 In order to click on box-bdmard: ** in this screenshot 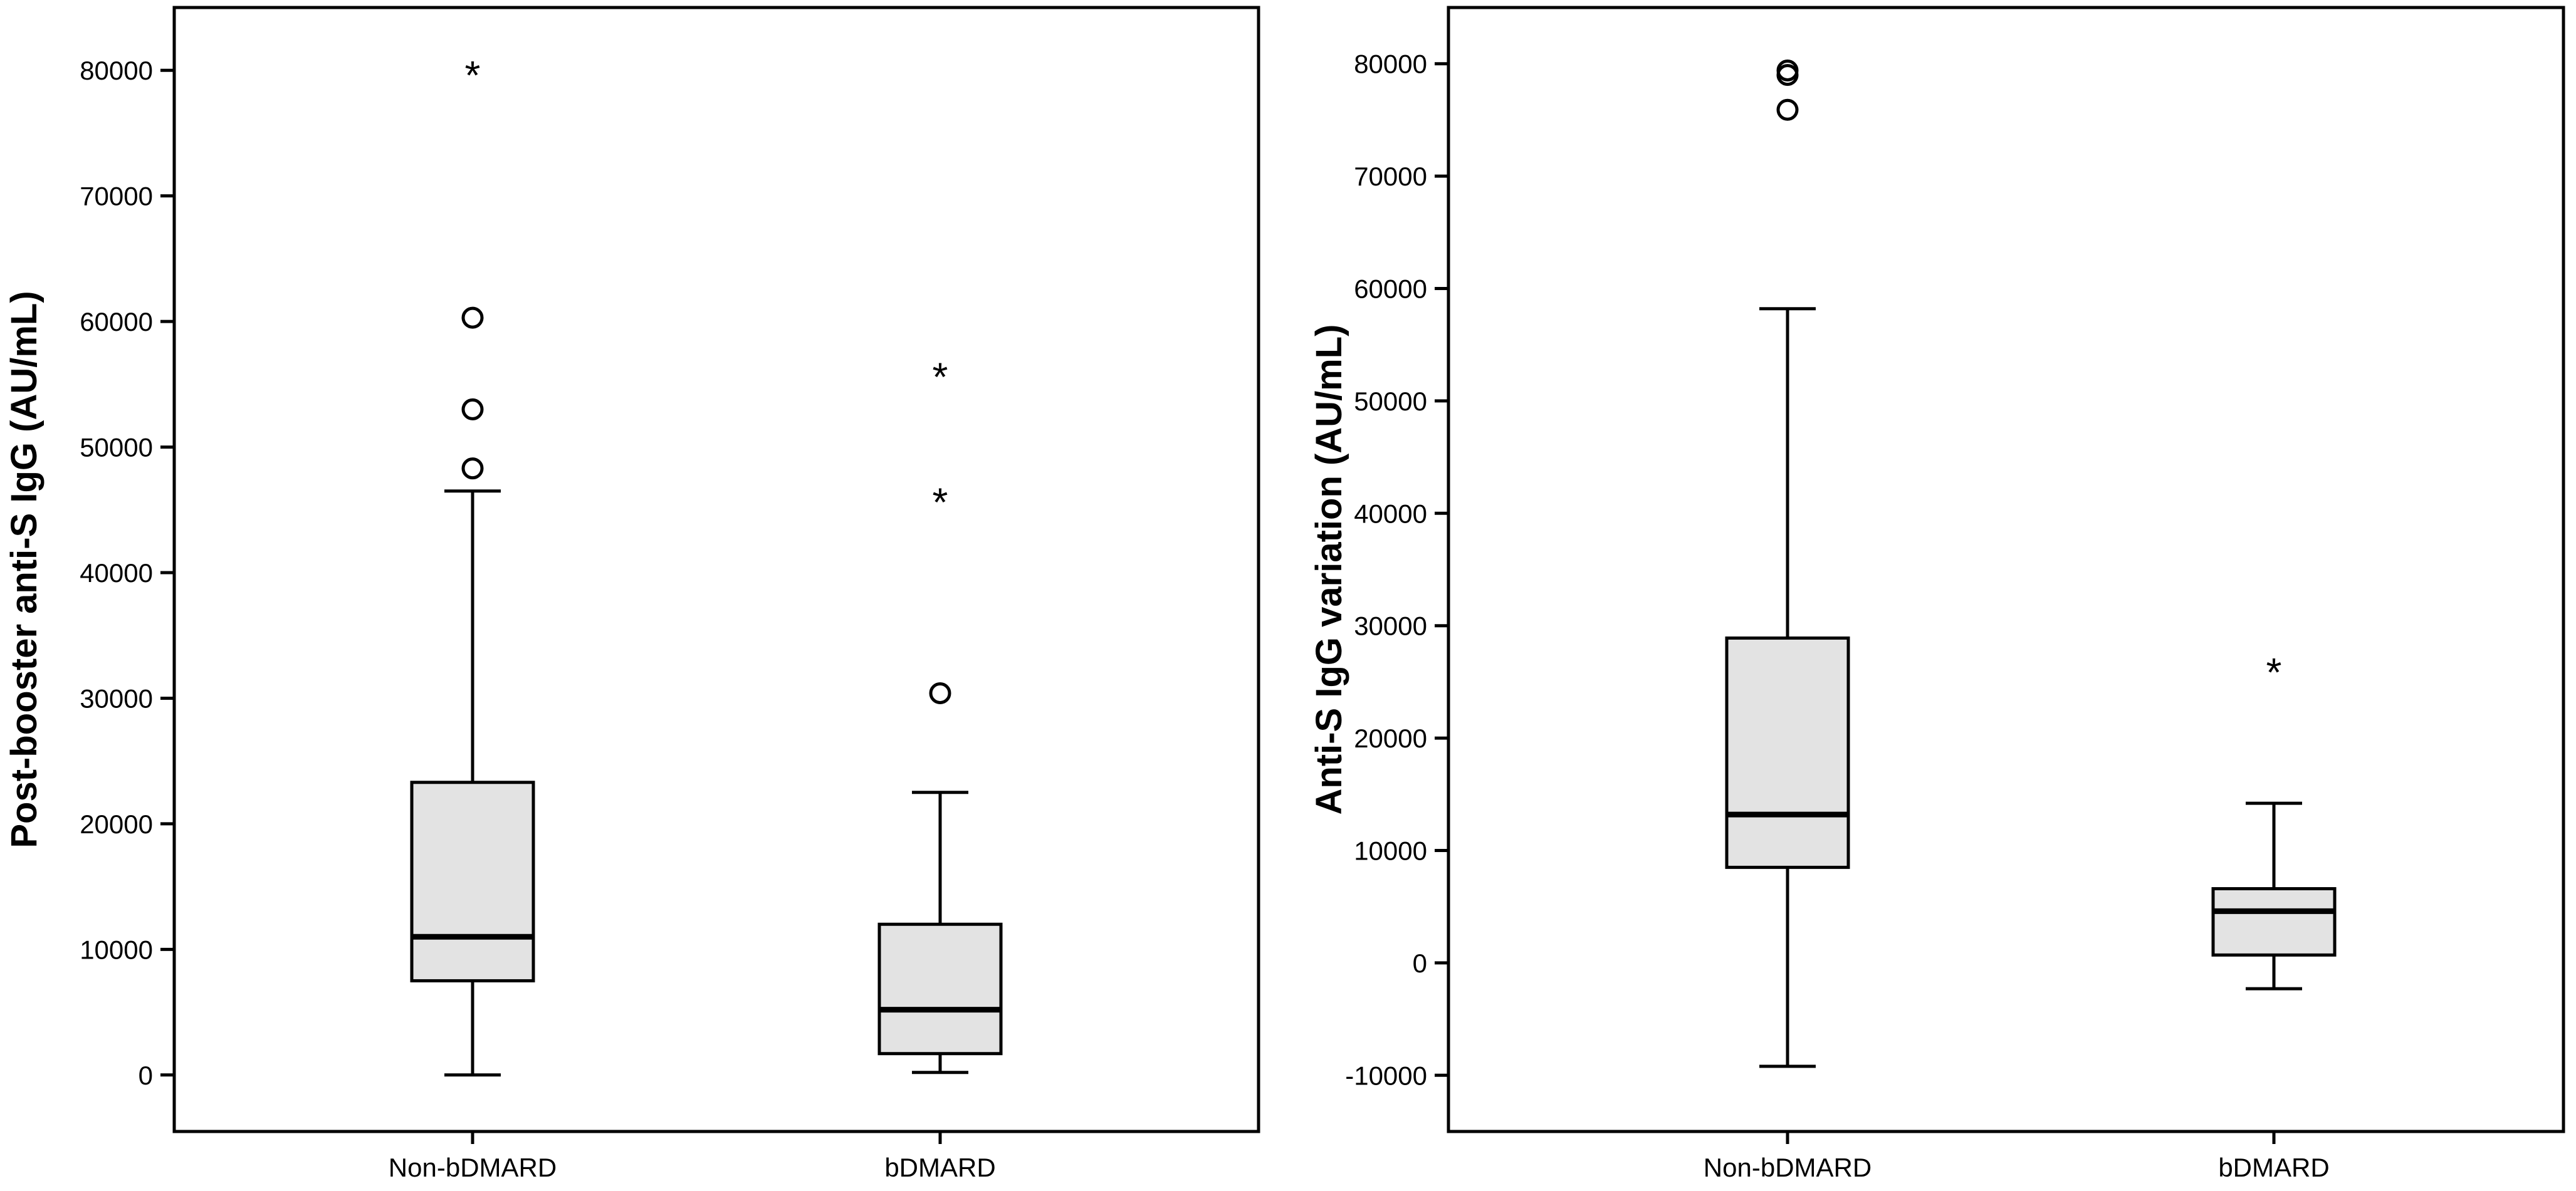, I will do `click(940, 714)`.